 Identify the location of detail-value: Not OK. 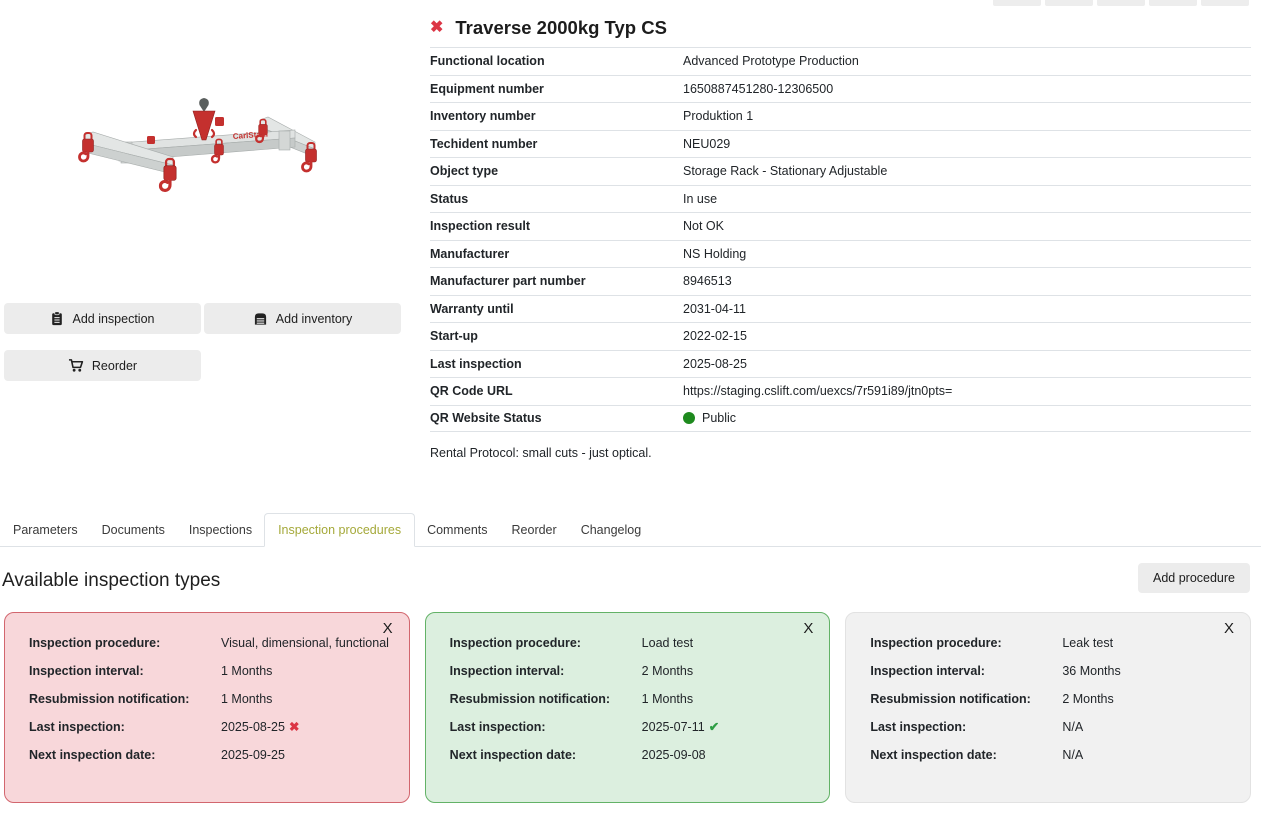
(703, 226).